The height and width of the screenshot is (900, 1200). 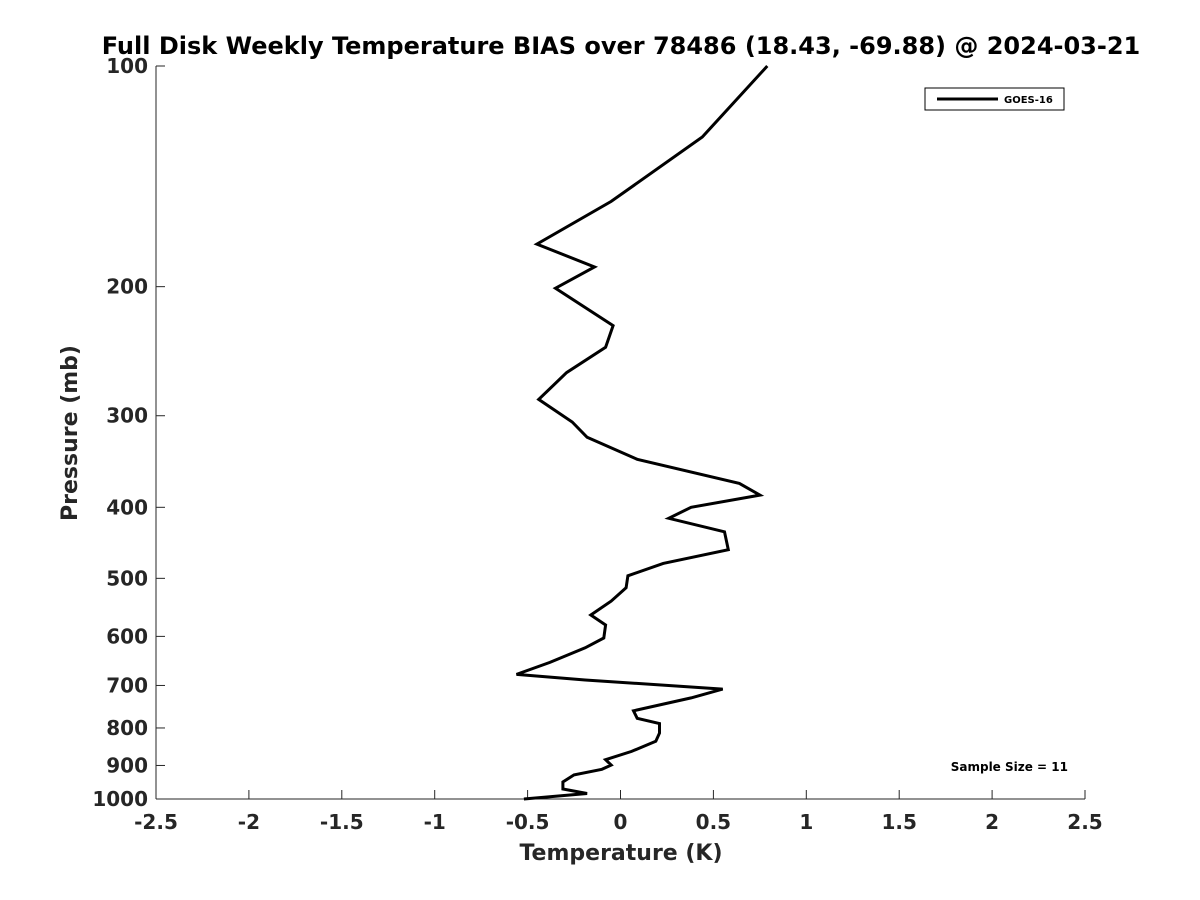 What do you see at coordinates (620, 853) in the screenshot?
I see `x-axis-title: Temperature (K)` at bounding box center [620, 853].